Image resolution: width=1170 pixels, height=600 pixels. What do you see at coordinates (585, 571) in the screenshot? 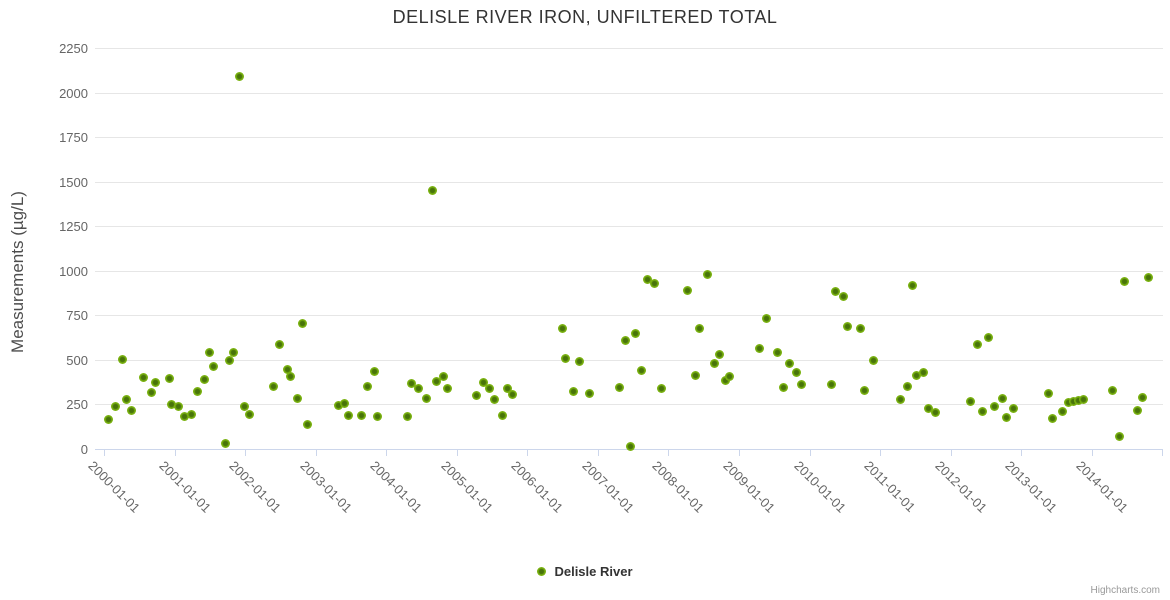
I see `legend-item-delisle-river: Delisle River` at bounding box center [585, 571].